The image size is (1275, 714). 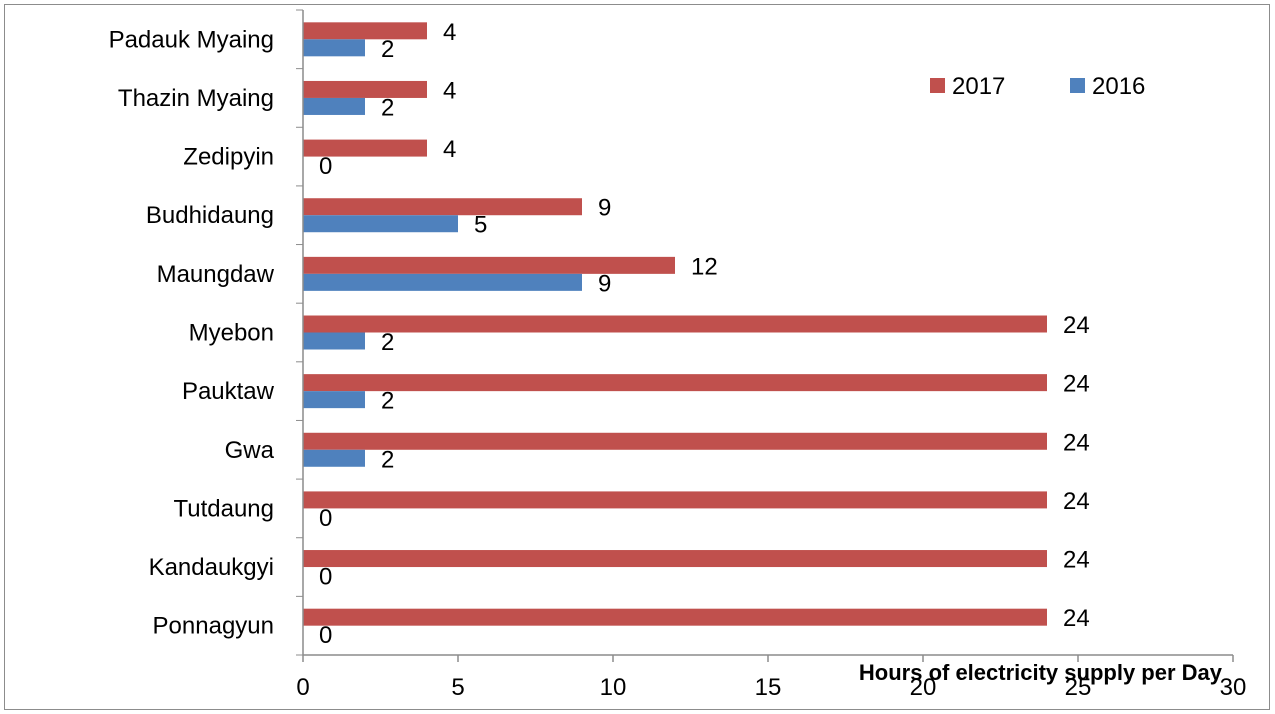 I want to click on data-label-ponnagyun-2016: 0, so click(x=325, y=635).